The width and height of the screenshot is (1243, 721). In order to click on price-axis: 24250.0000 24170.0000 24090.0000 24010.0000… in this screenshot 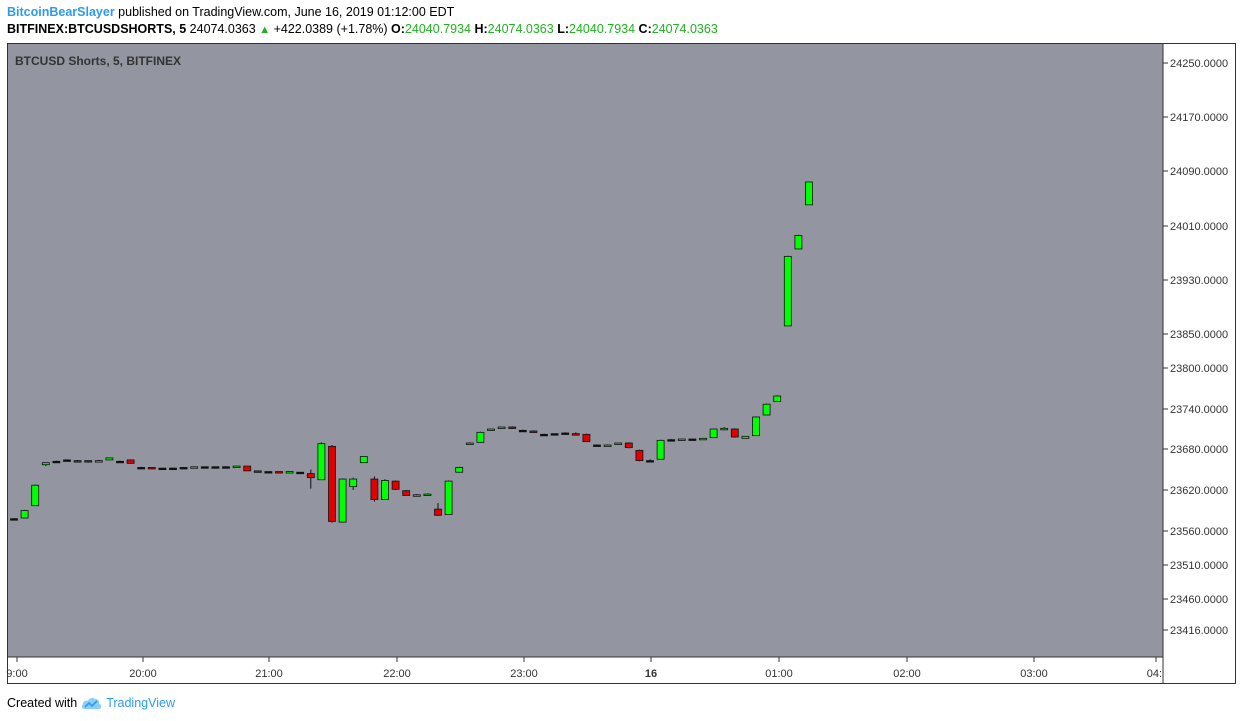, I will do `click(1195, 347)`.